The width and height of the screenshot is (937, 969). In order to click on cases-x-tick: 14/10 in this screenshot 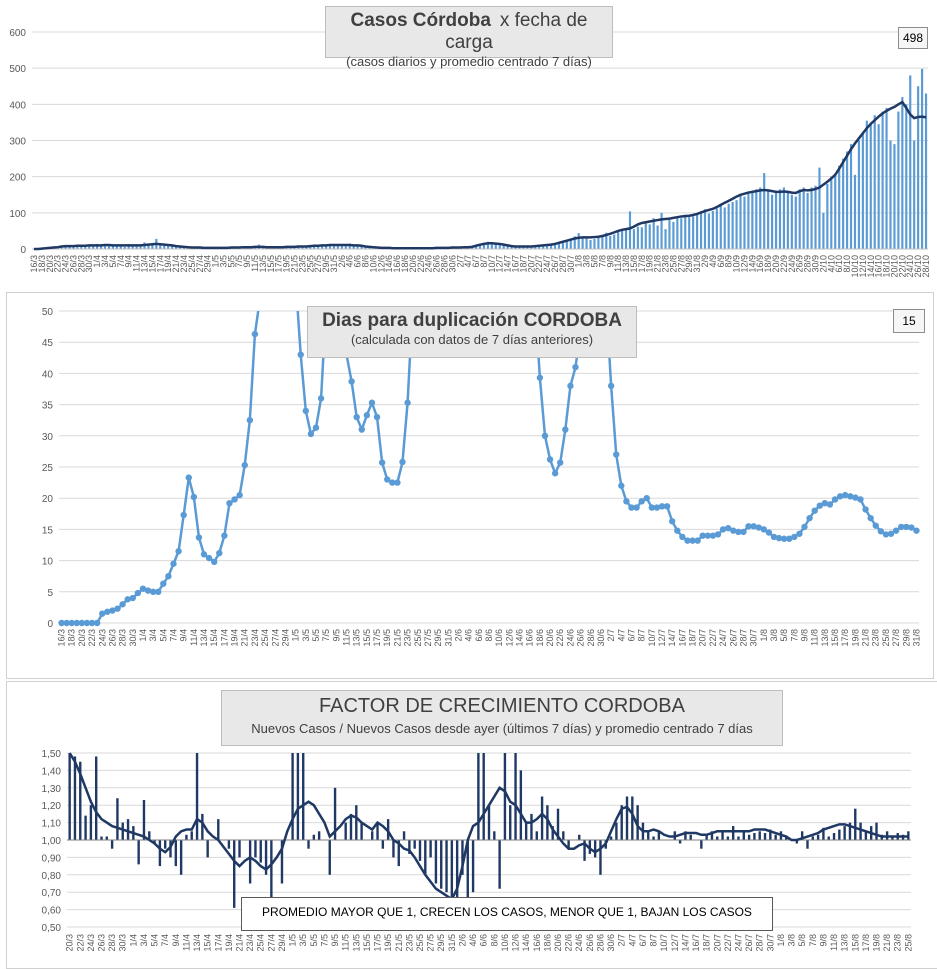, I will do `click(871, 266)`.